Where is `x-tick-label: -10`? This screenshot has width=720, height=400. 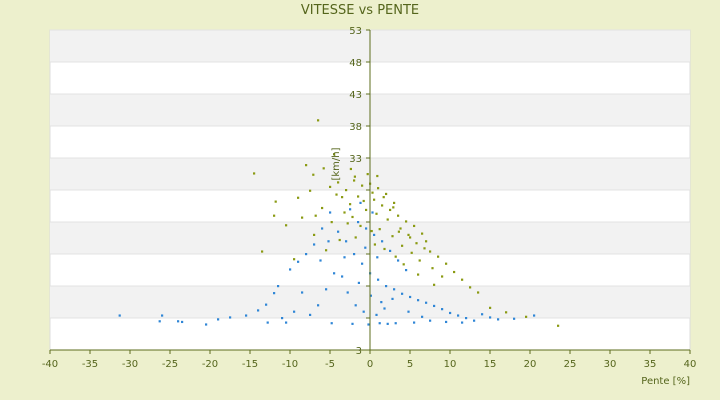 x-tick-label: -10 is located at coordinates (290, 364).